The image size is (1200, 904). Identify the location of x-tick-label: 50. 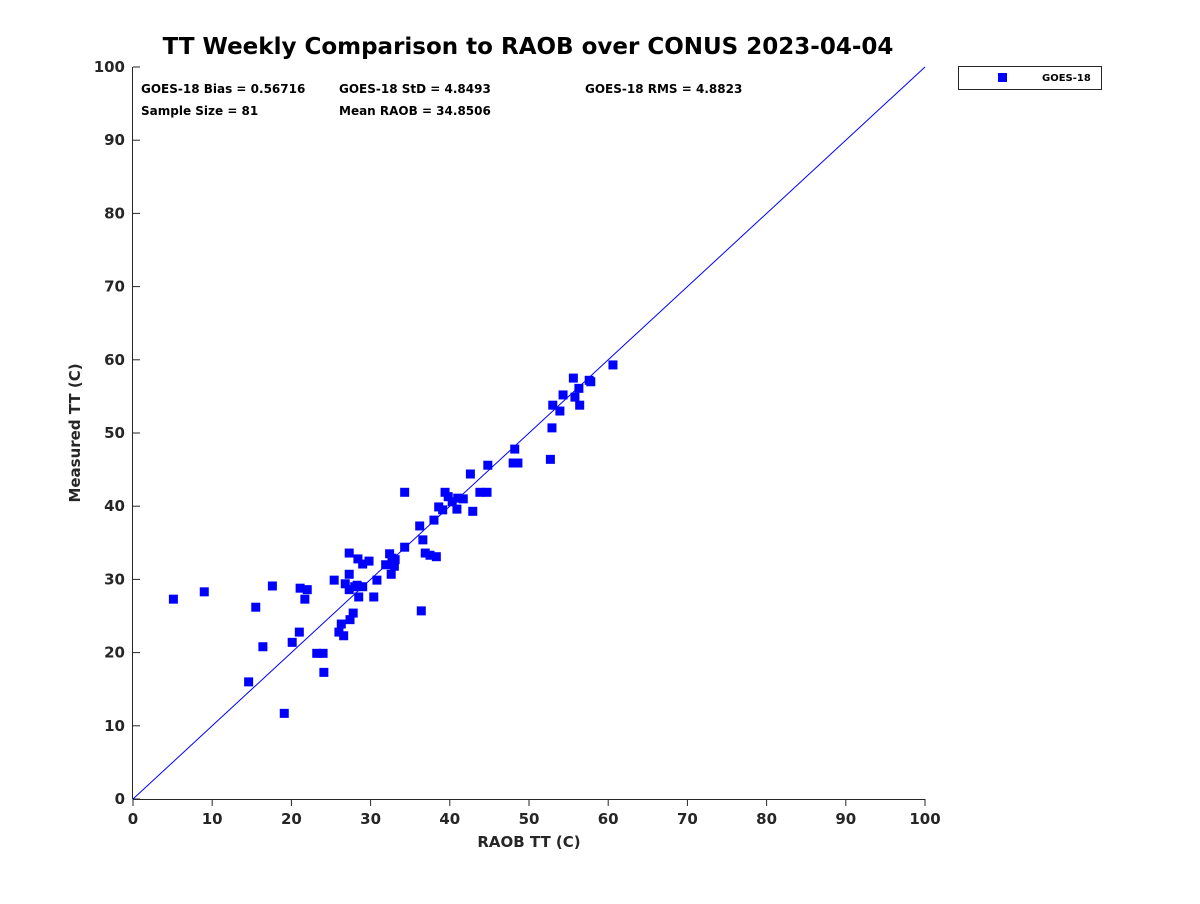
(529, 819).